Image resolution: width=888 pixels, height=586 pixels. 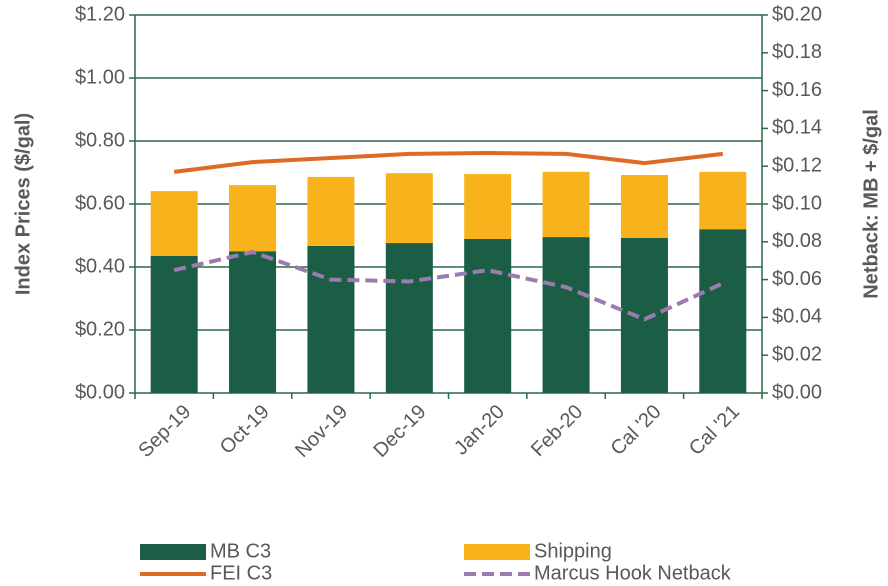 What do you see at coordinates (797, 203) in the screenshot?
I see `y2-tick-label: $0.10` at bounding box center [797, 203].